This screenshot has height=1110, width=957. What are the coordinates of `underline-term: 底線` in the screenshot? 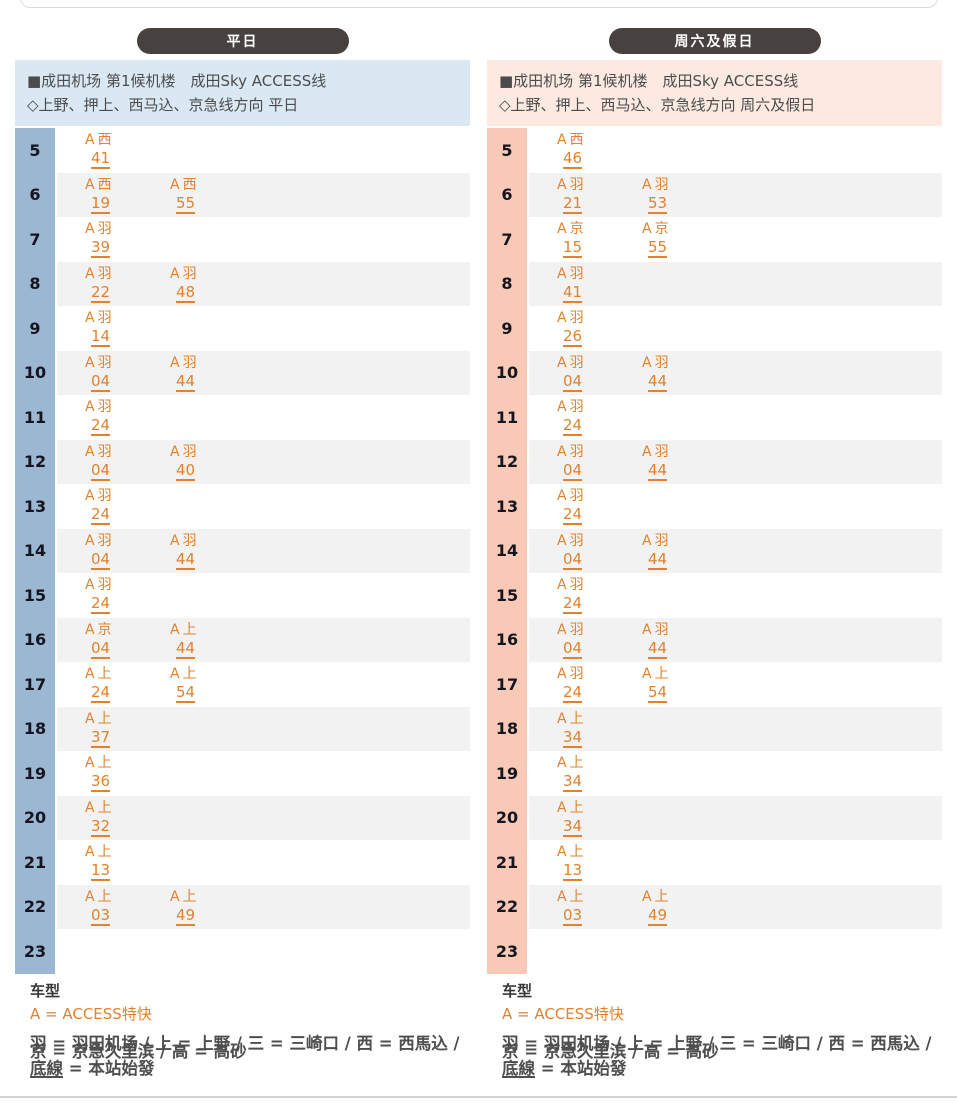 It's located at (46, 1068).